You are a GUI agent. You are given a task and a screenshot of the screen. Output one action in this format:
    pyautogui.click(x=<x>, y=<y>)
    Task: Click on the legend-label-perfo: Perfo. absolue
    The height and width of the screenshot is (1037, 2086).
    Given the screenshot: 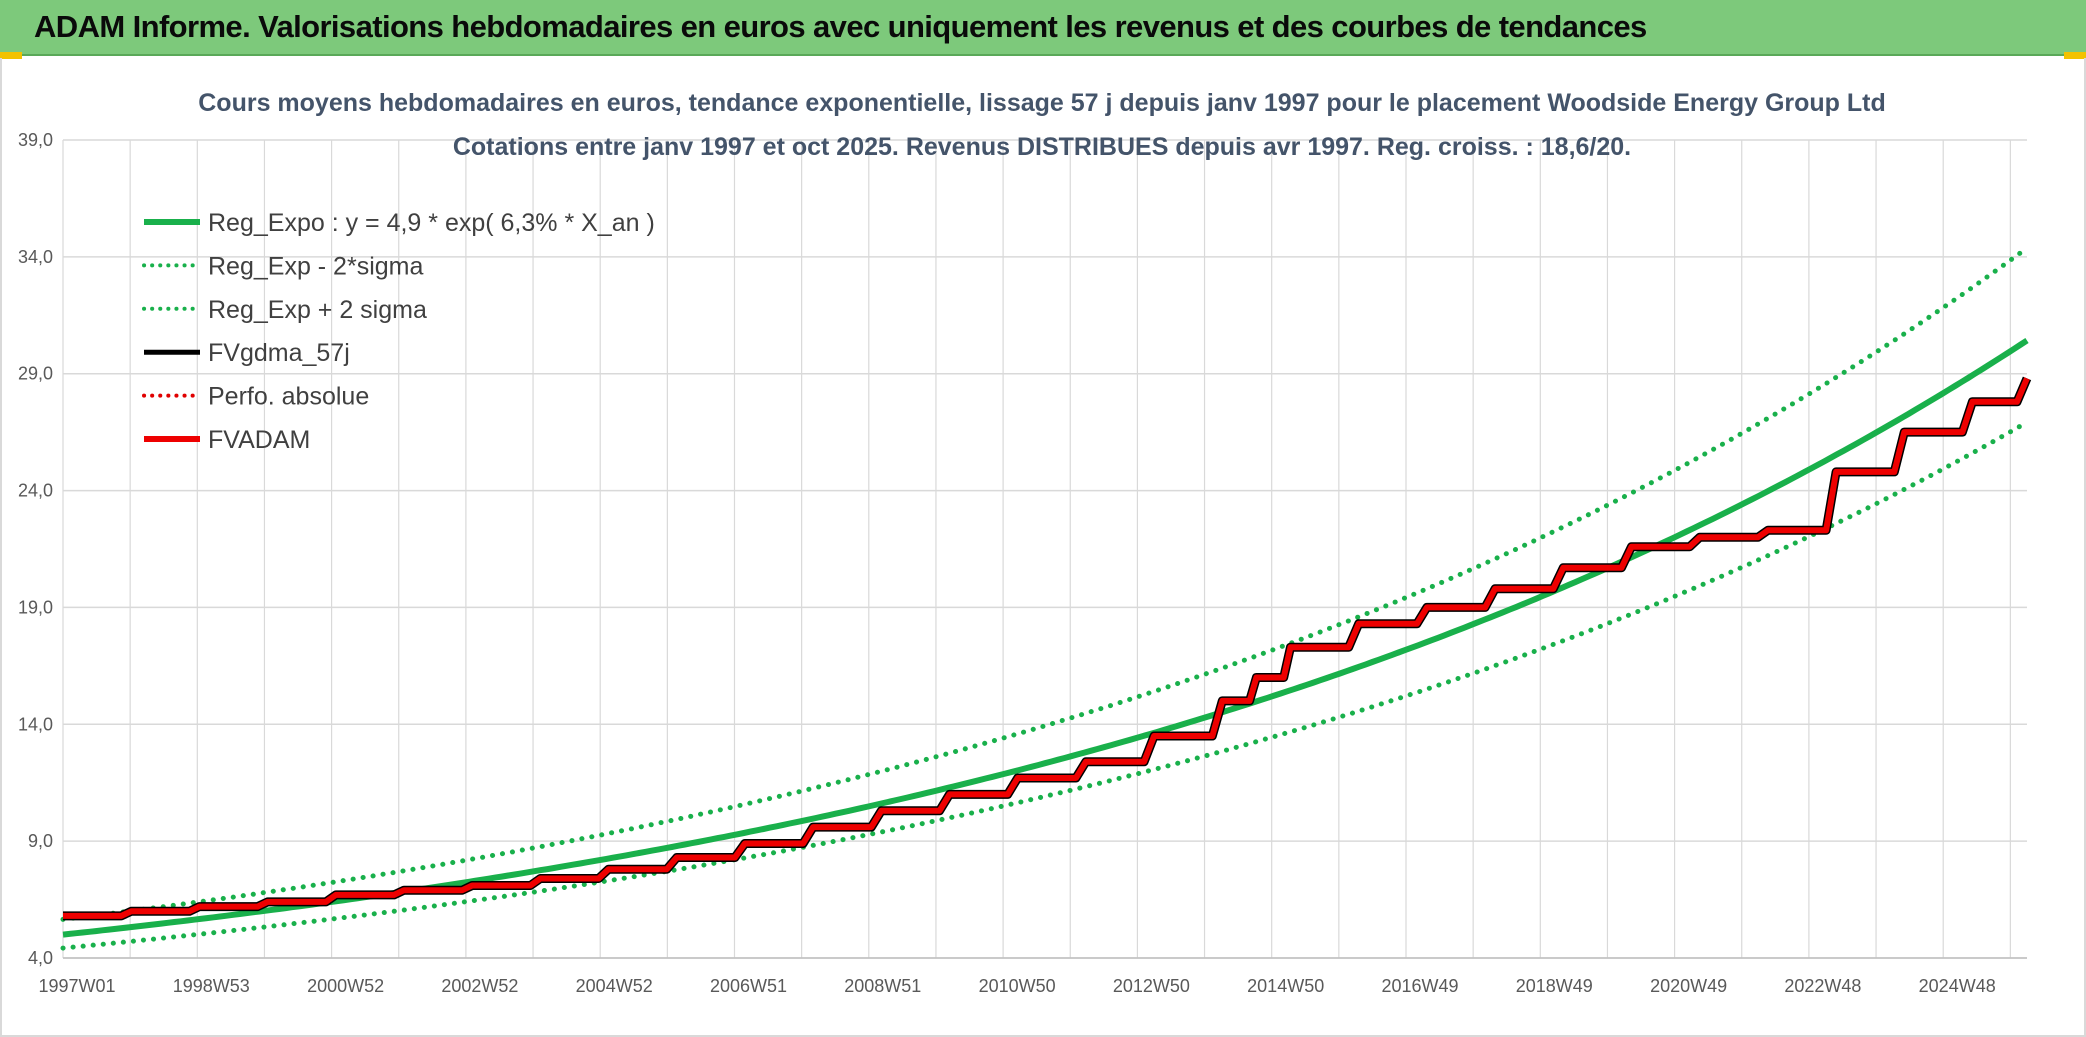 What is the action you would take?
    pyautogui.click(x=288, y=397)
    